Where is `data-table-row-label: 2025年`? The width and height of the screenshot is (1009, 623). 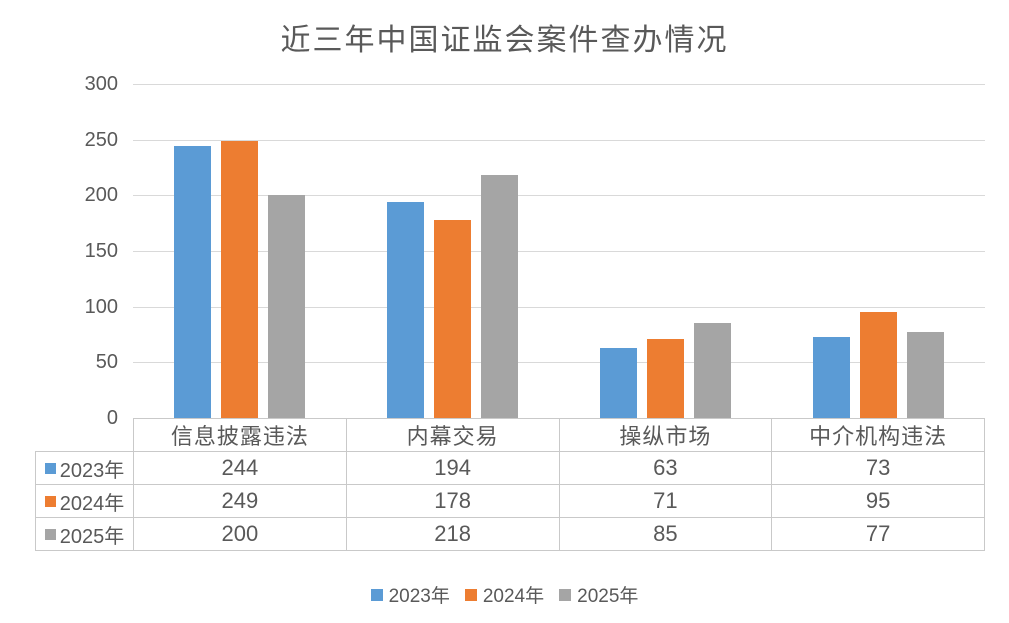 data-table-row-label: 2025年 is located at coordinates (85, 534).